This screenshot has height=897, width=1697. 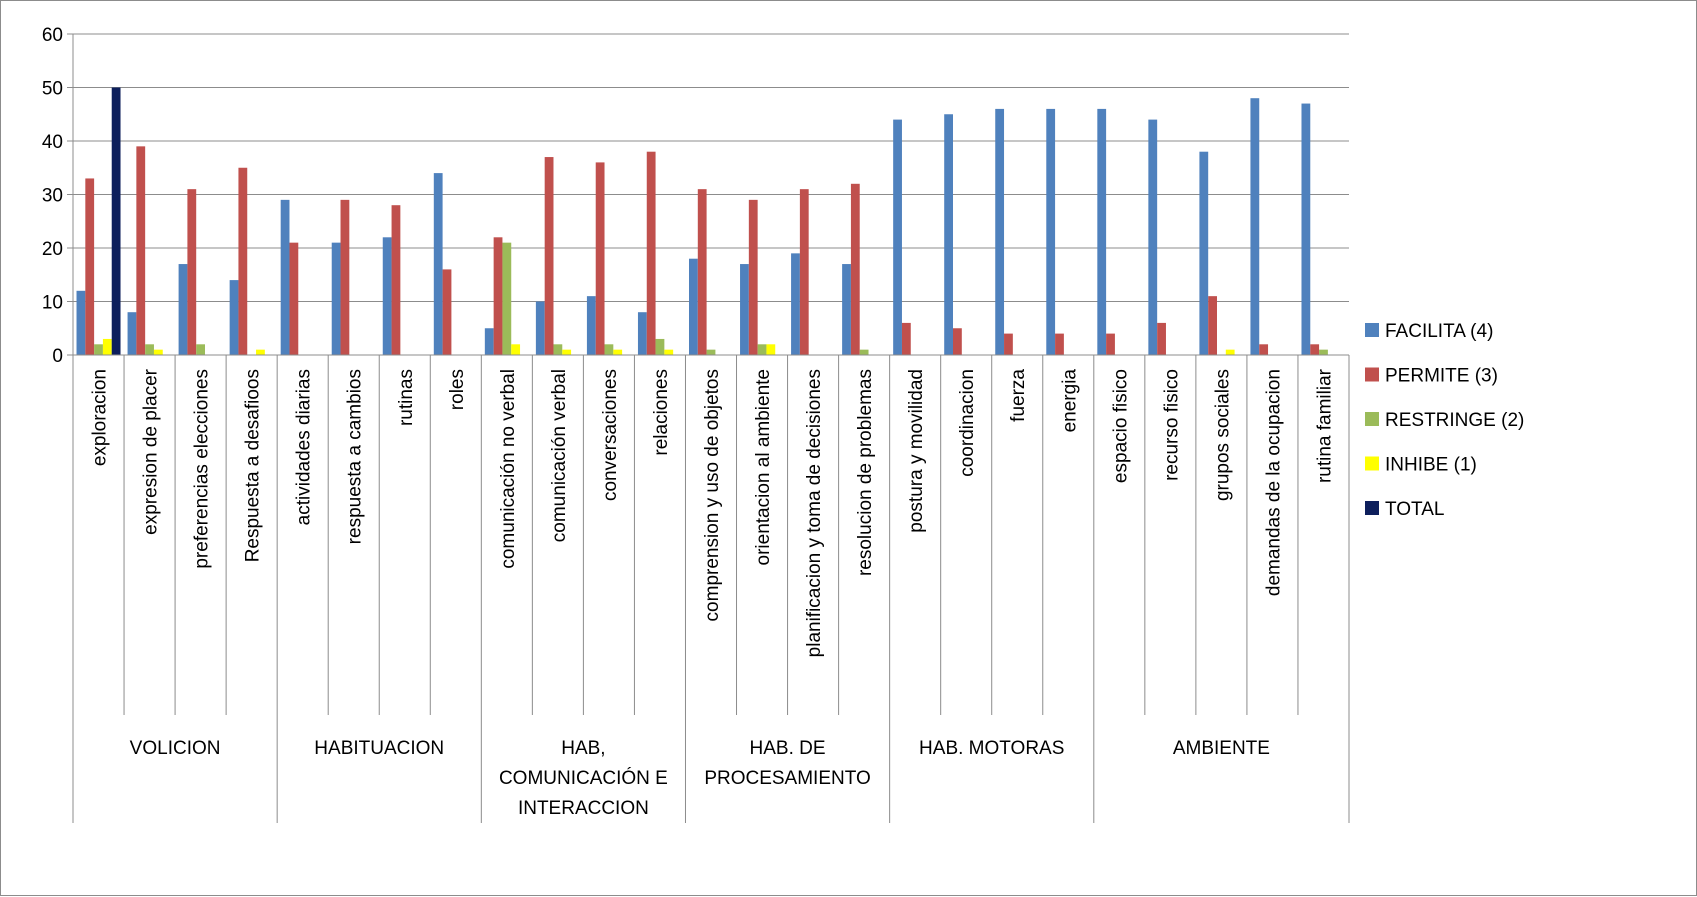 I want to click on category-label: respuesta a cambios, so click(x=355, y=456).